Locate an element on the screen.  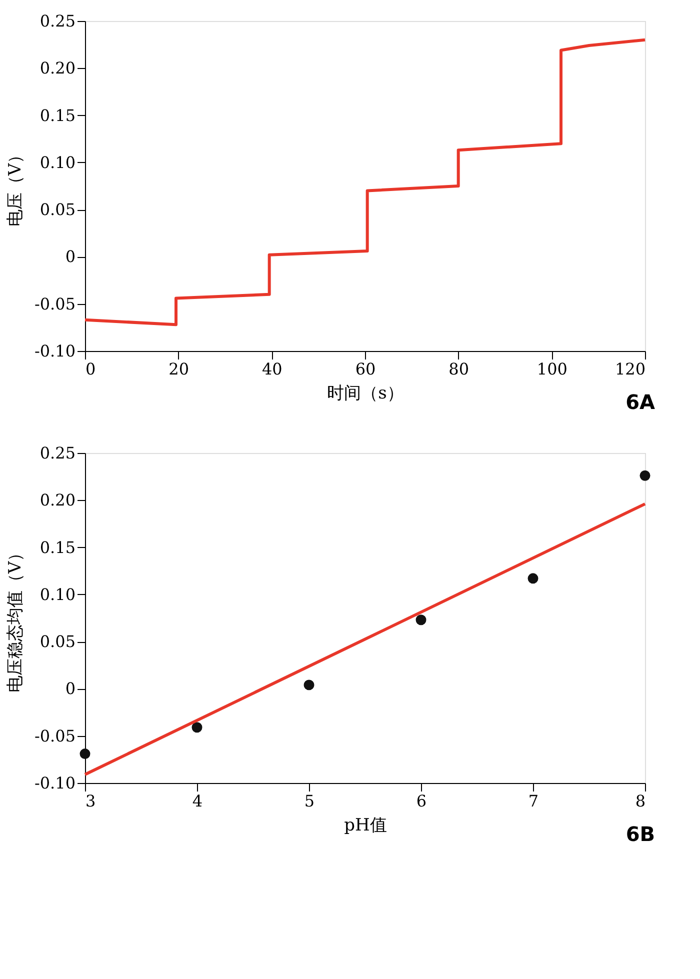
x-tick-label: 20 is located at coordinates (179, 369).